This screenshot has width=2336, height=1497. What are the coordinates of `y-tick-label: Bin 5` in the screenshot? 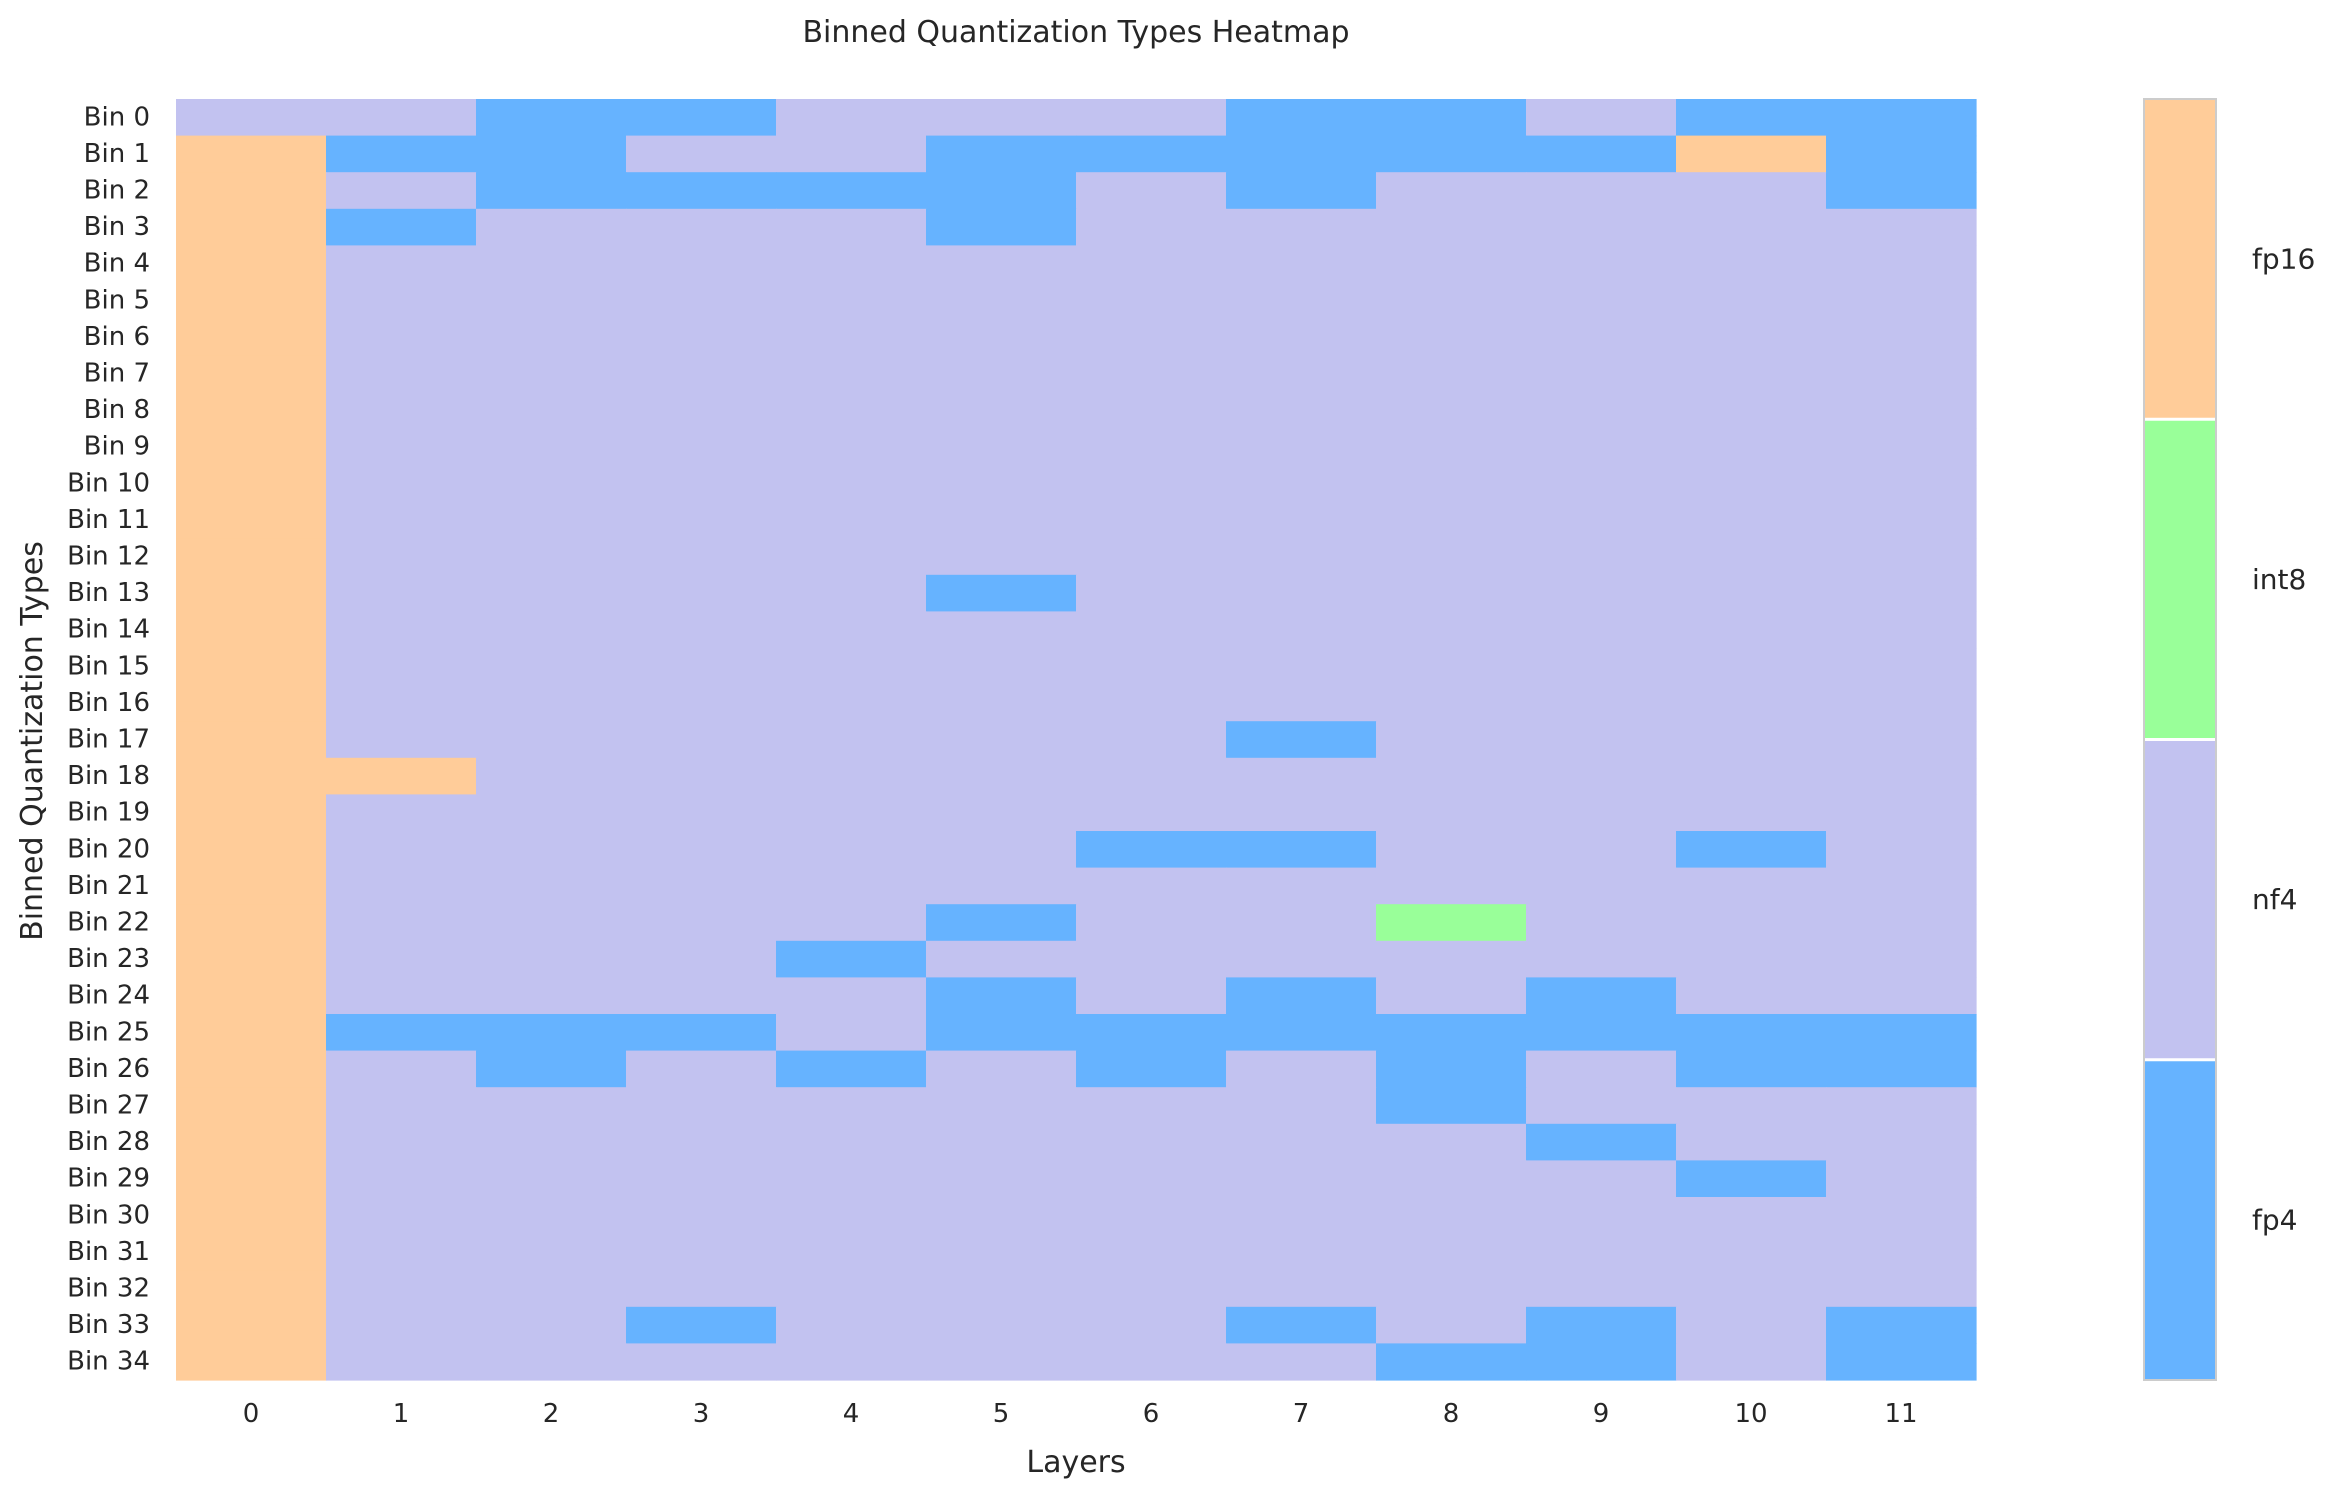 It's located at (117, 300).